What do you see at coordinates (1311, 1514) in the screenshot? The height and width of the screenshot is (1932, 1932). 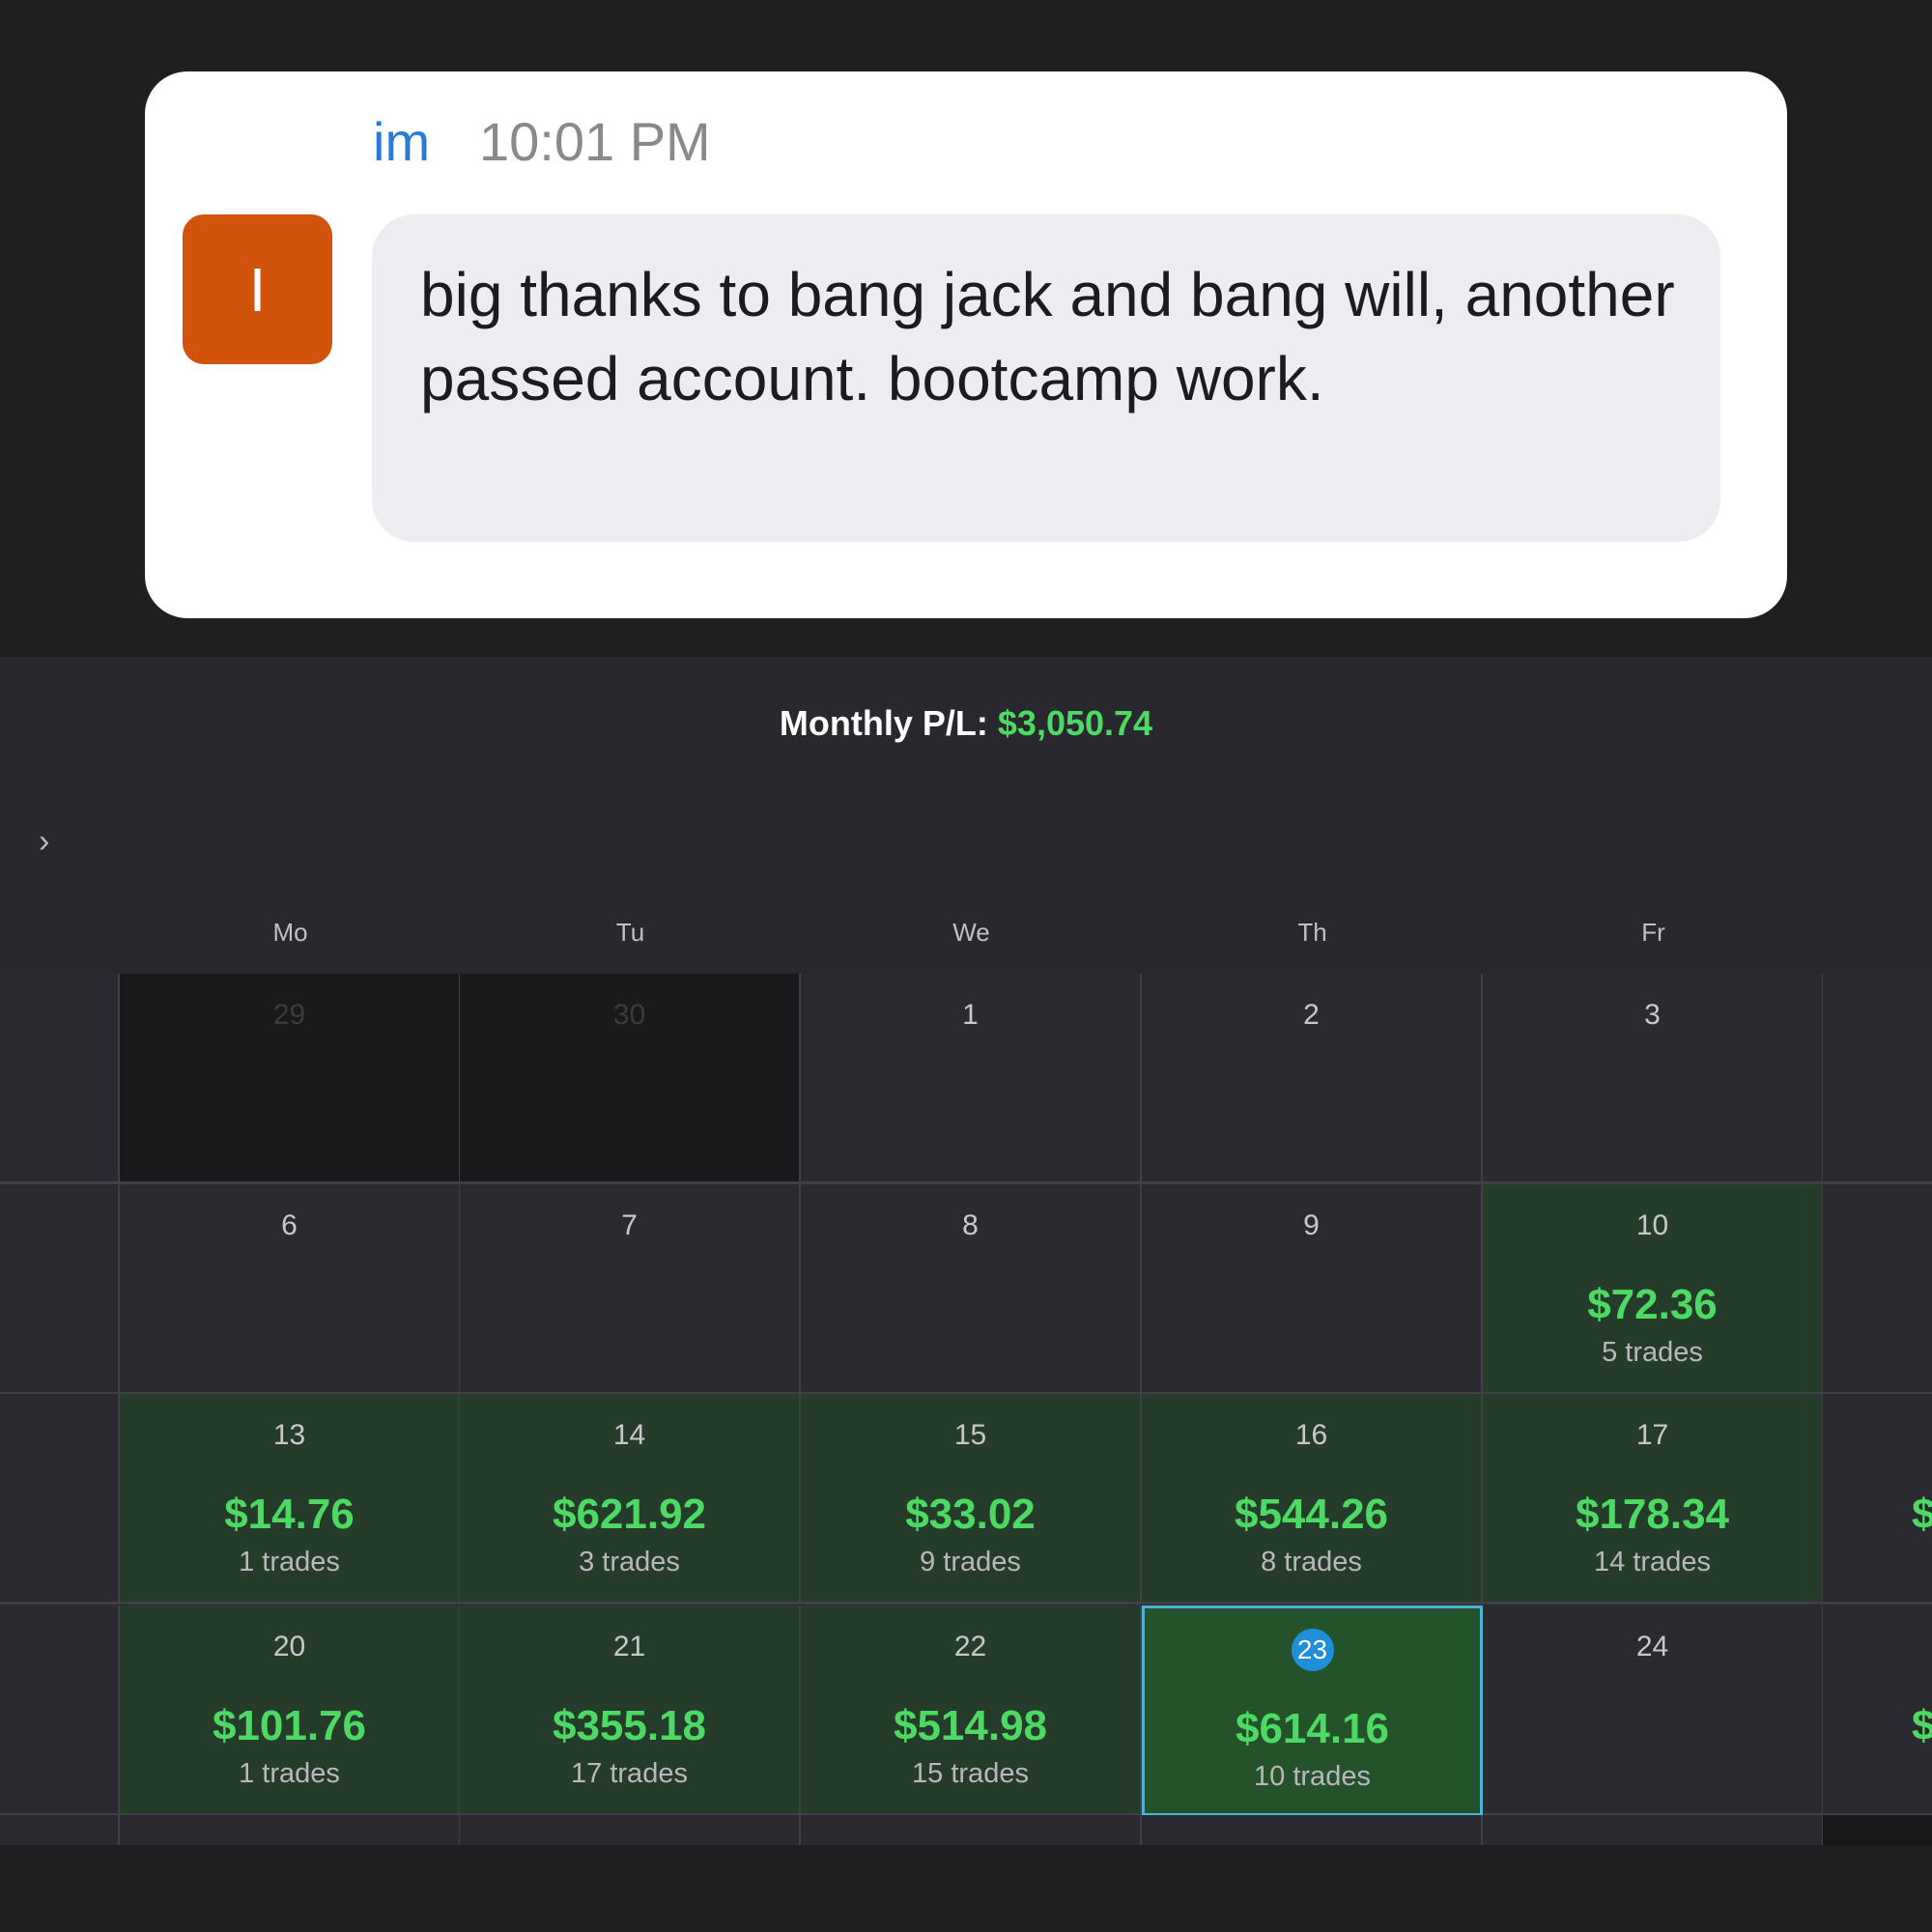 I see `day-pnl: $544.26` at bounding box center [1311, 1514].